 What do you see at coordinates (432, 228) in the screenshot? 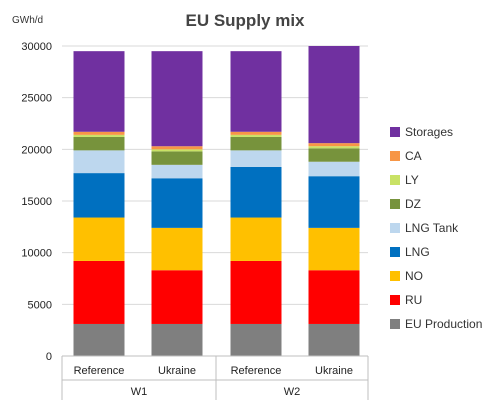
I see `legend-label: LNG Tank` at bounding box center [432, 228].